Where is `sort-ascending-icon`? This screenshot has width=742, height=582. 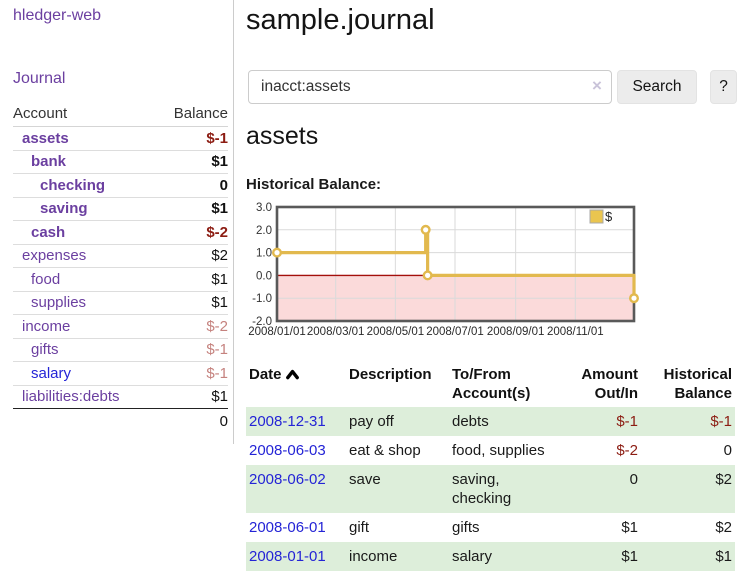
sort-ascending-icon is located at coordinates (292, 374).